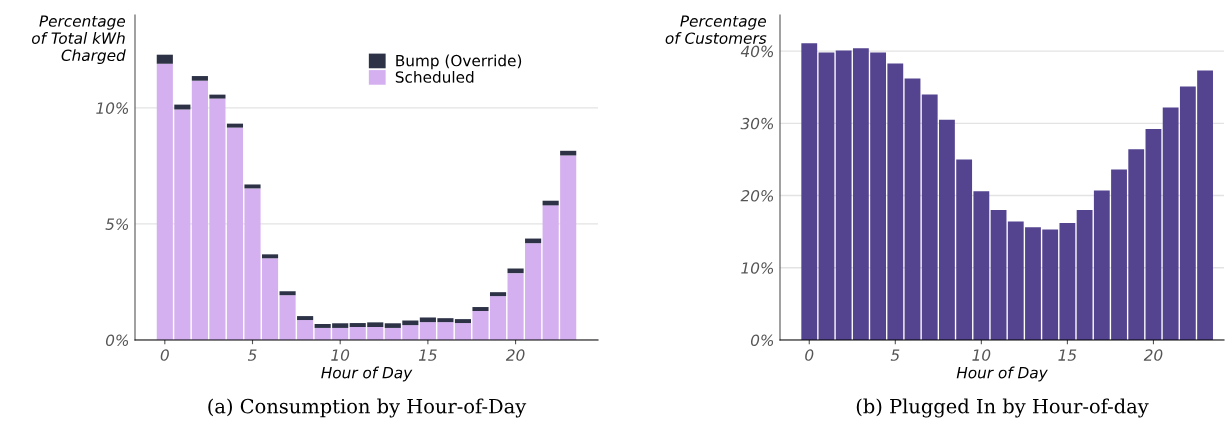  I want to click on y-axis-title: Percentage of Customers, so click(716, 29).